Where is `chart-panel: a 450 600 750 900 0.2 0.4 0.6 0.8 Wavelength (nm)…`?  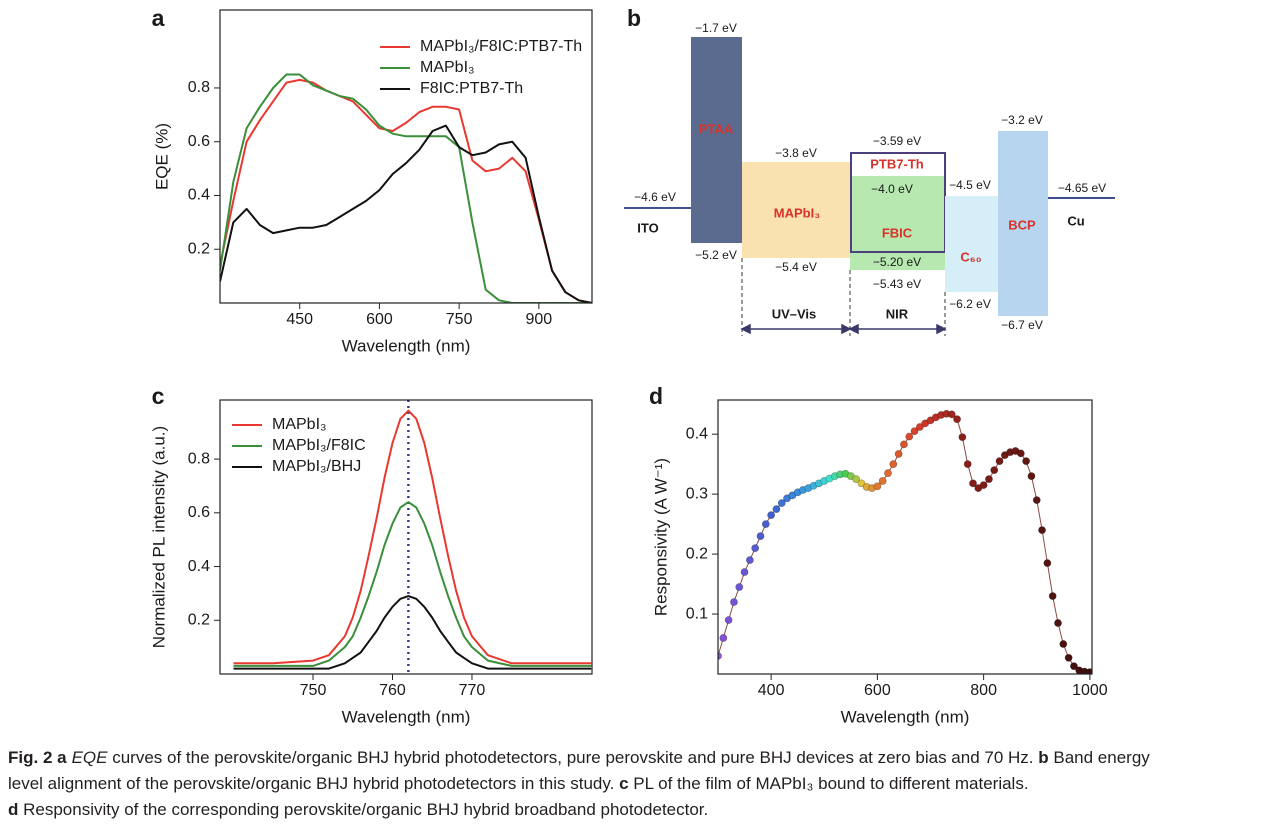
chart-panel: a 450 600 750 900 0.2 0.4 0.6 0.8 Wavelength (nm)… is located at coordinates (372, 180).